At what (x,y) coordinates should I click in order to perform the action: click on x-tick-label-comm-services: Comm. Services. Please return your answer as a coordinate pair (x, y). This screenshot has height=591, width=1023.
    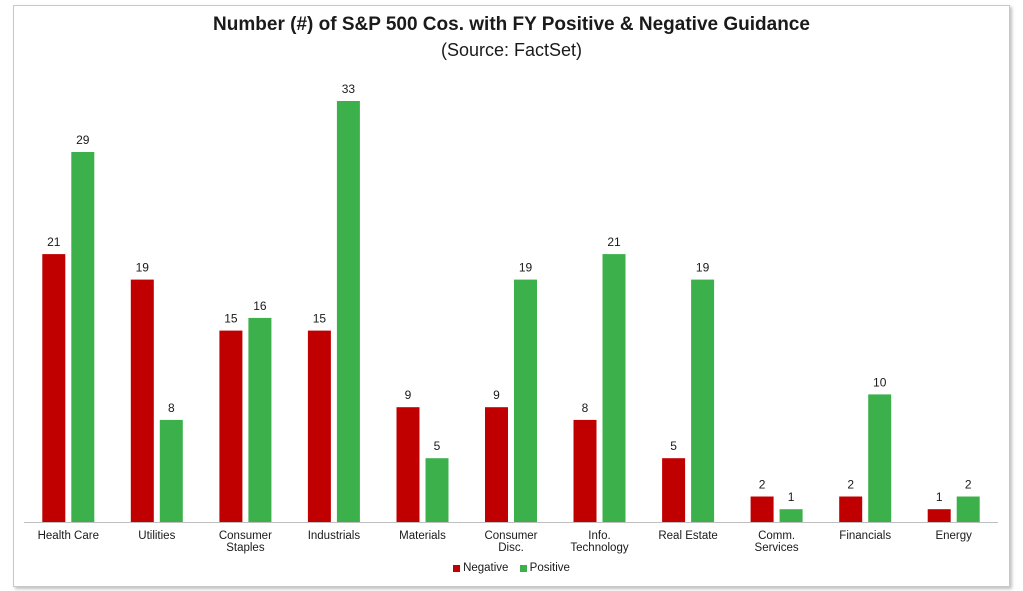
    Looking at the image, I should click on (777, 542).